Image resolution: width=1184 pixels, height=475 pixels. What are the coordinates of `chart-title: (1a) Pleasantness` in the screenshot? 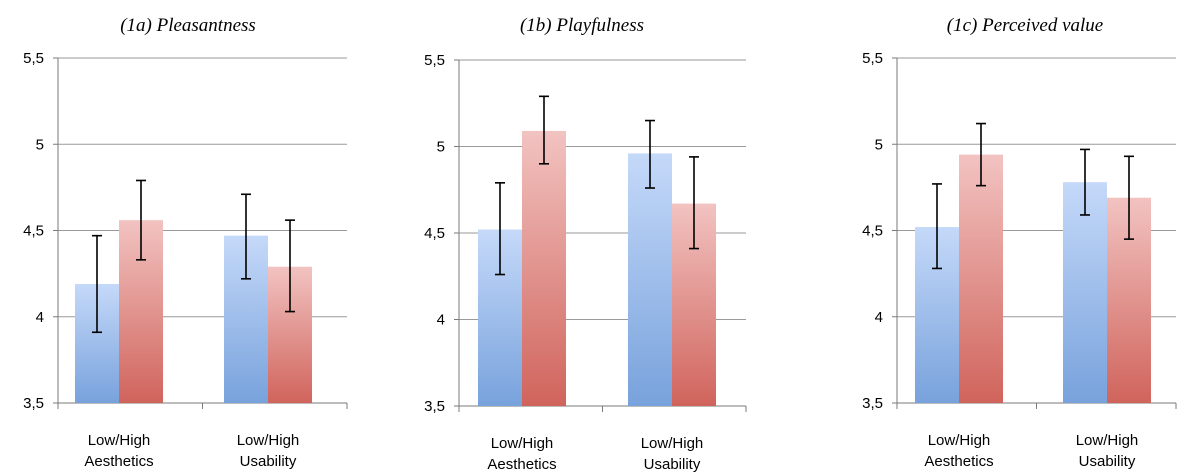 It's located at (188, 25).